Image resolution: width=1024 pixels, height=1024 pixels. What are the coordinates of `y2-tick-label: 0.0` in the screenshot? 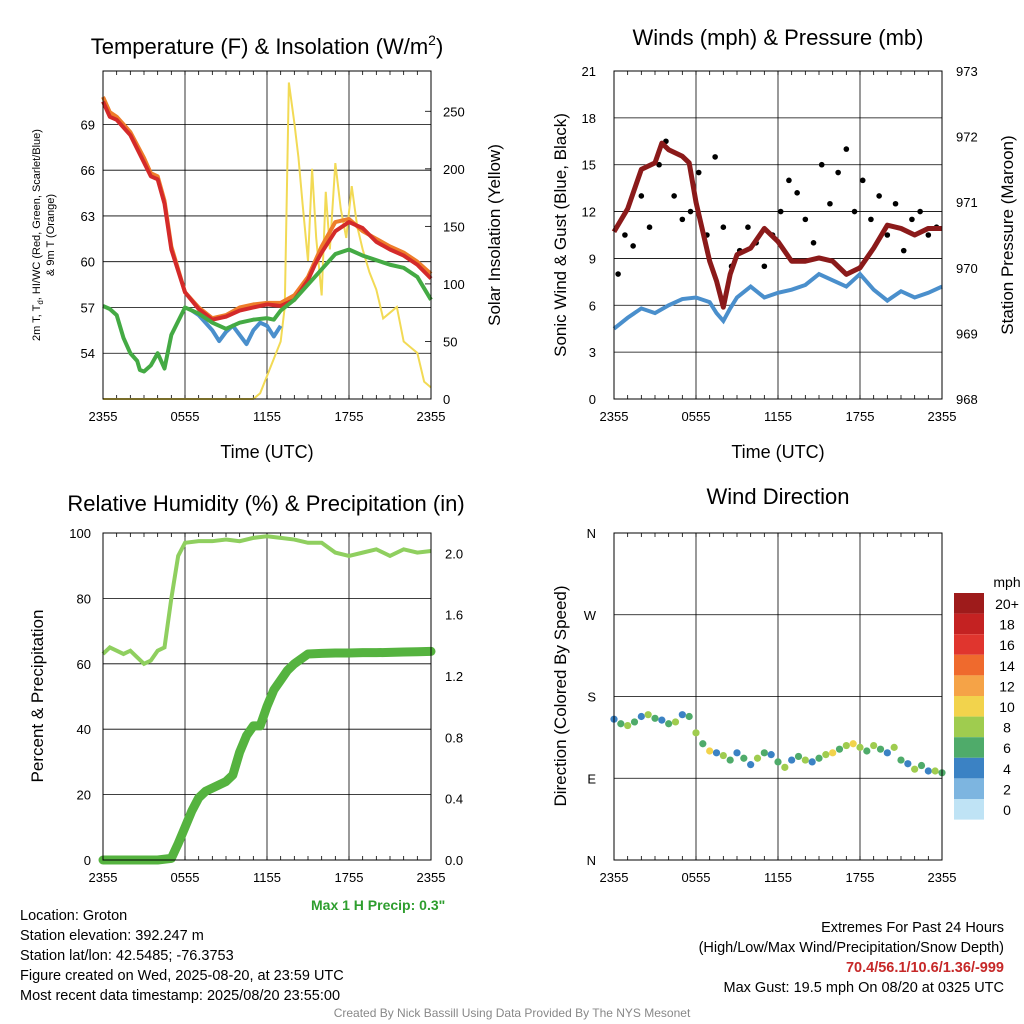 It's located at (454, 860).